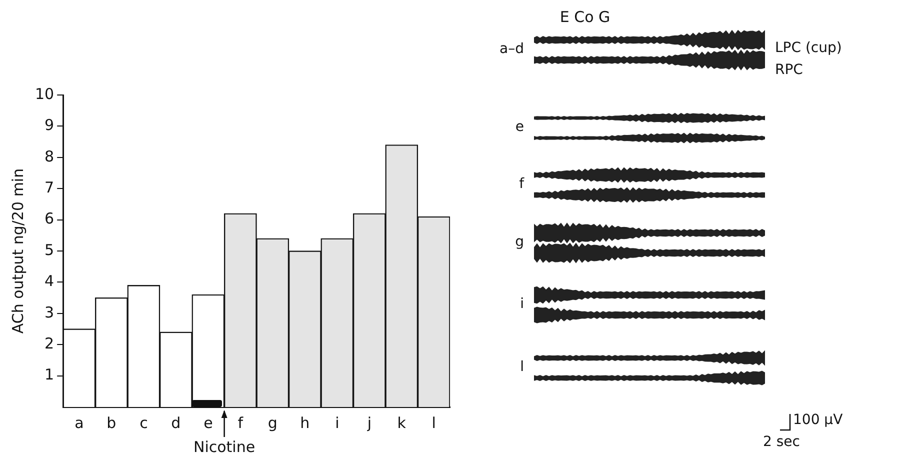  What do you see at coordinates (434, 423) in the screenshot?
I see `x-tick-label: l` at bounding box center [434, 423].